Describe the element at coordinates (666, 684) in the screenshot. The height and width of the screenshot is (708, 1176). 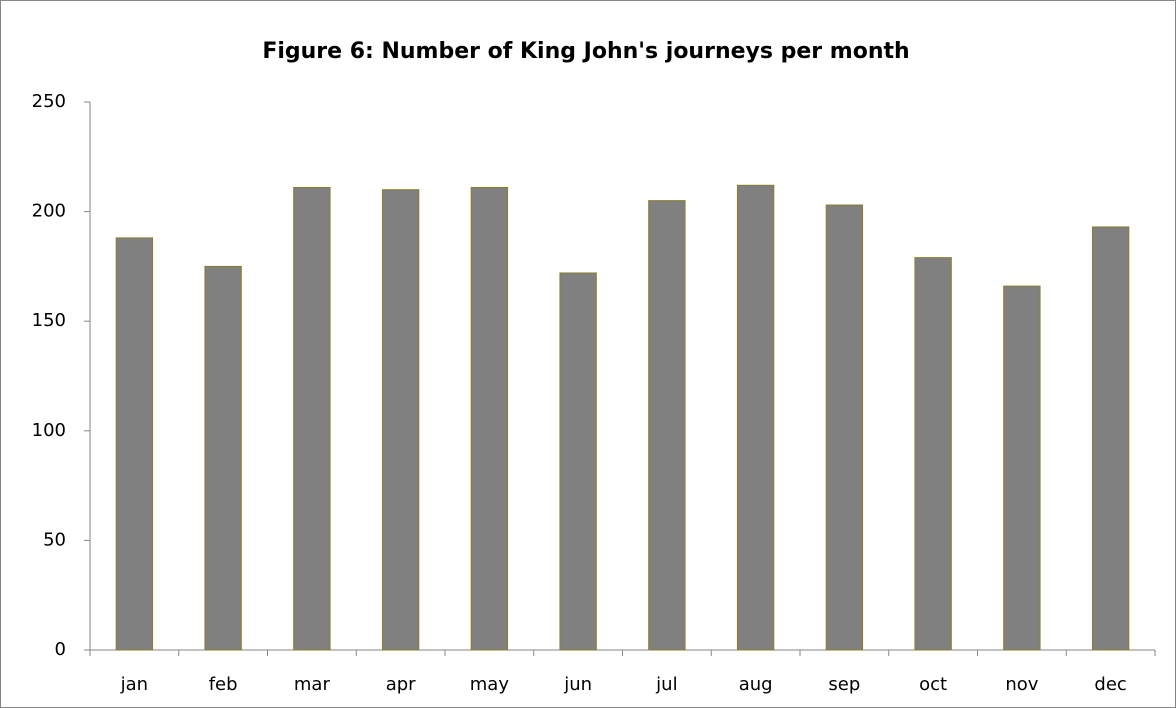
I see `x-tick-label: jul` at that location.